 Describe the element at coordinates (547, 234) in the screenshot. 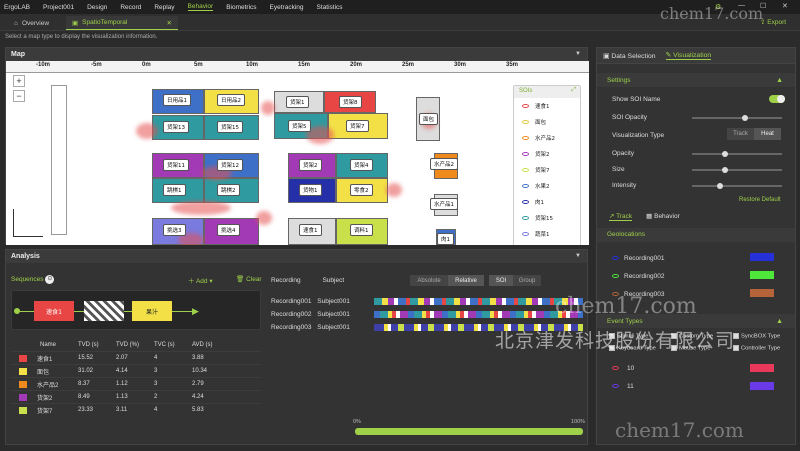

I see `soi-item: 蔬菜1` at that location.